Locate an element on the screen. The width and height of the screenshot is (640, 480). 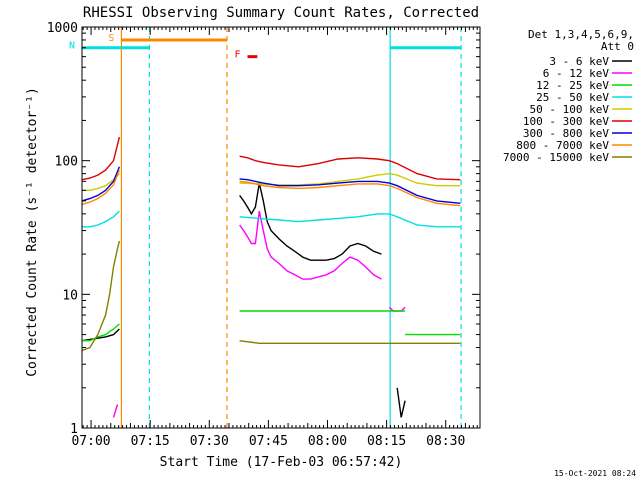
state-label: F is located at coordinates (238, 55).